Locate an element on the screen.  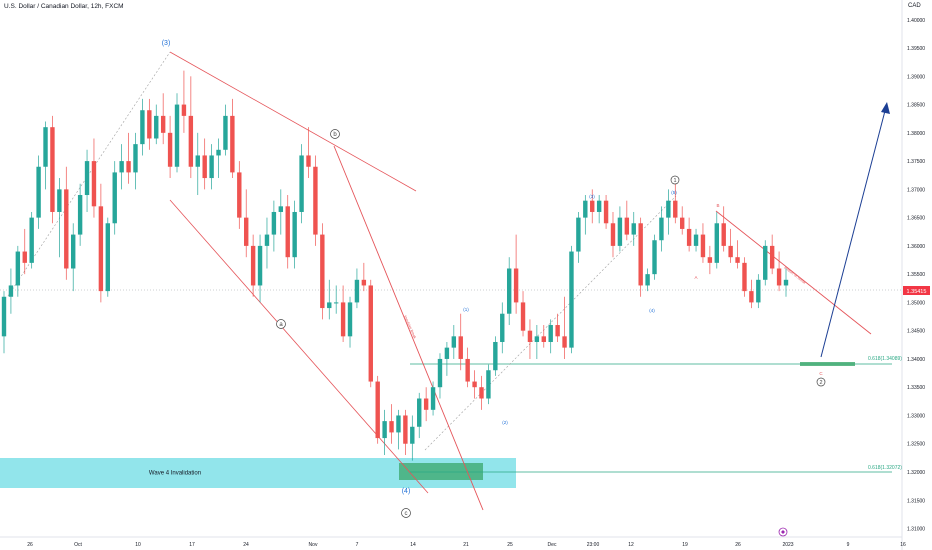
circle-label-2-text: 2 is located at coordinates (820, 383).